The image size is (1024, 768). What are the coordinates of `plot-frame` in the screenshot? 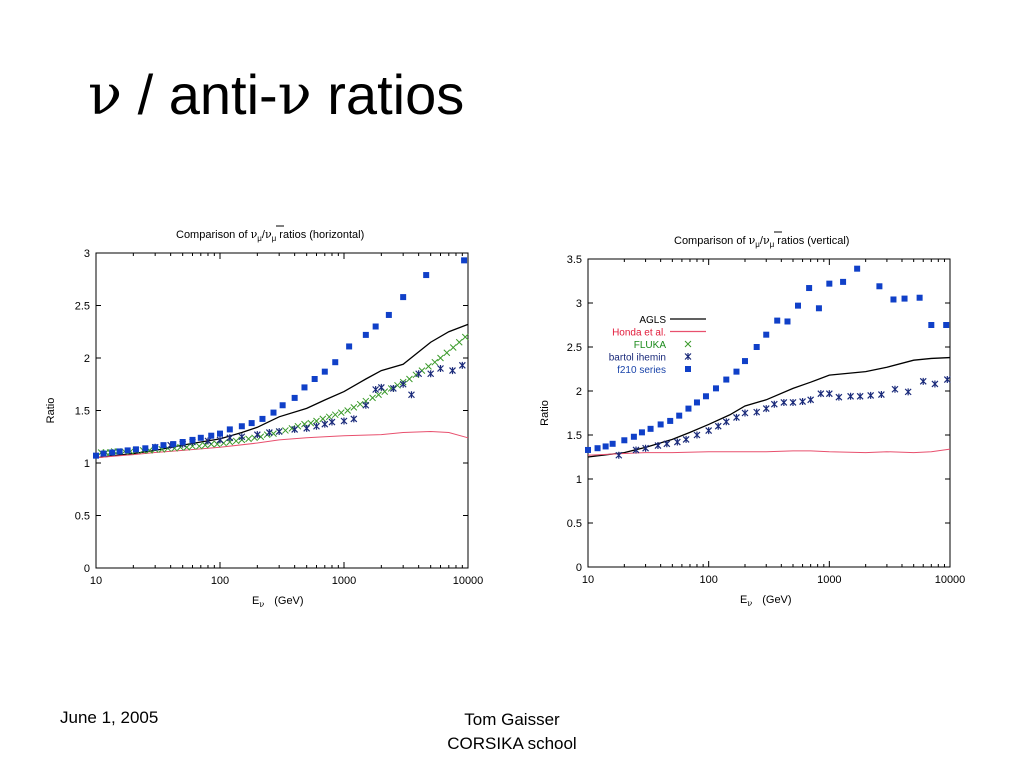 It's located at (769, 413).